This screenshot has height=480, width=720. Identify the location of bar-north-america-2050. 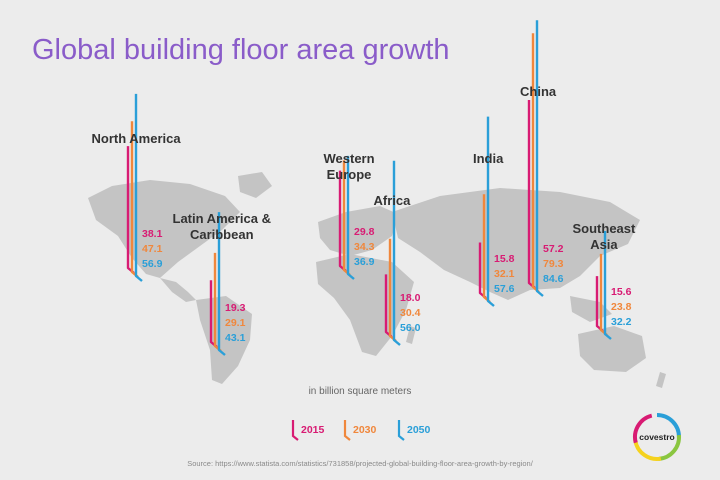
(138, 187).